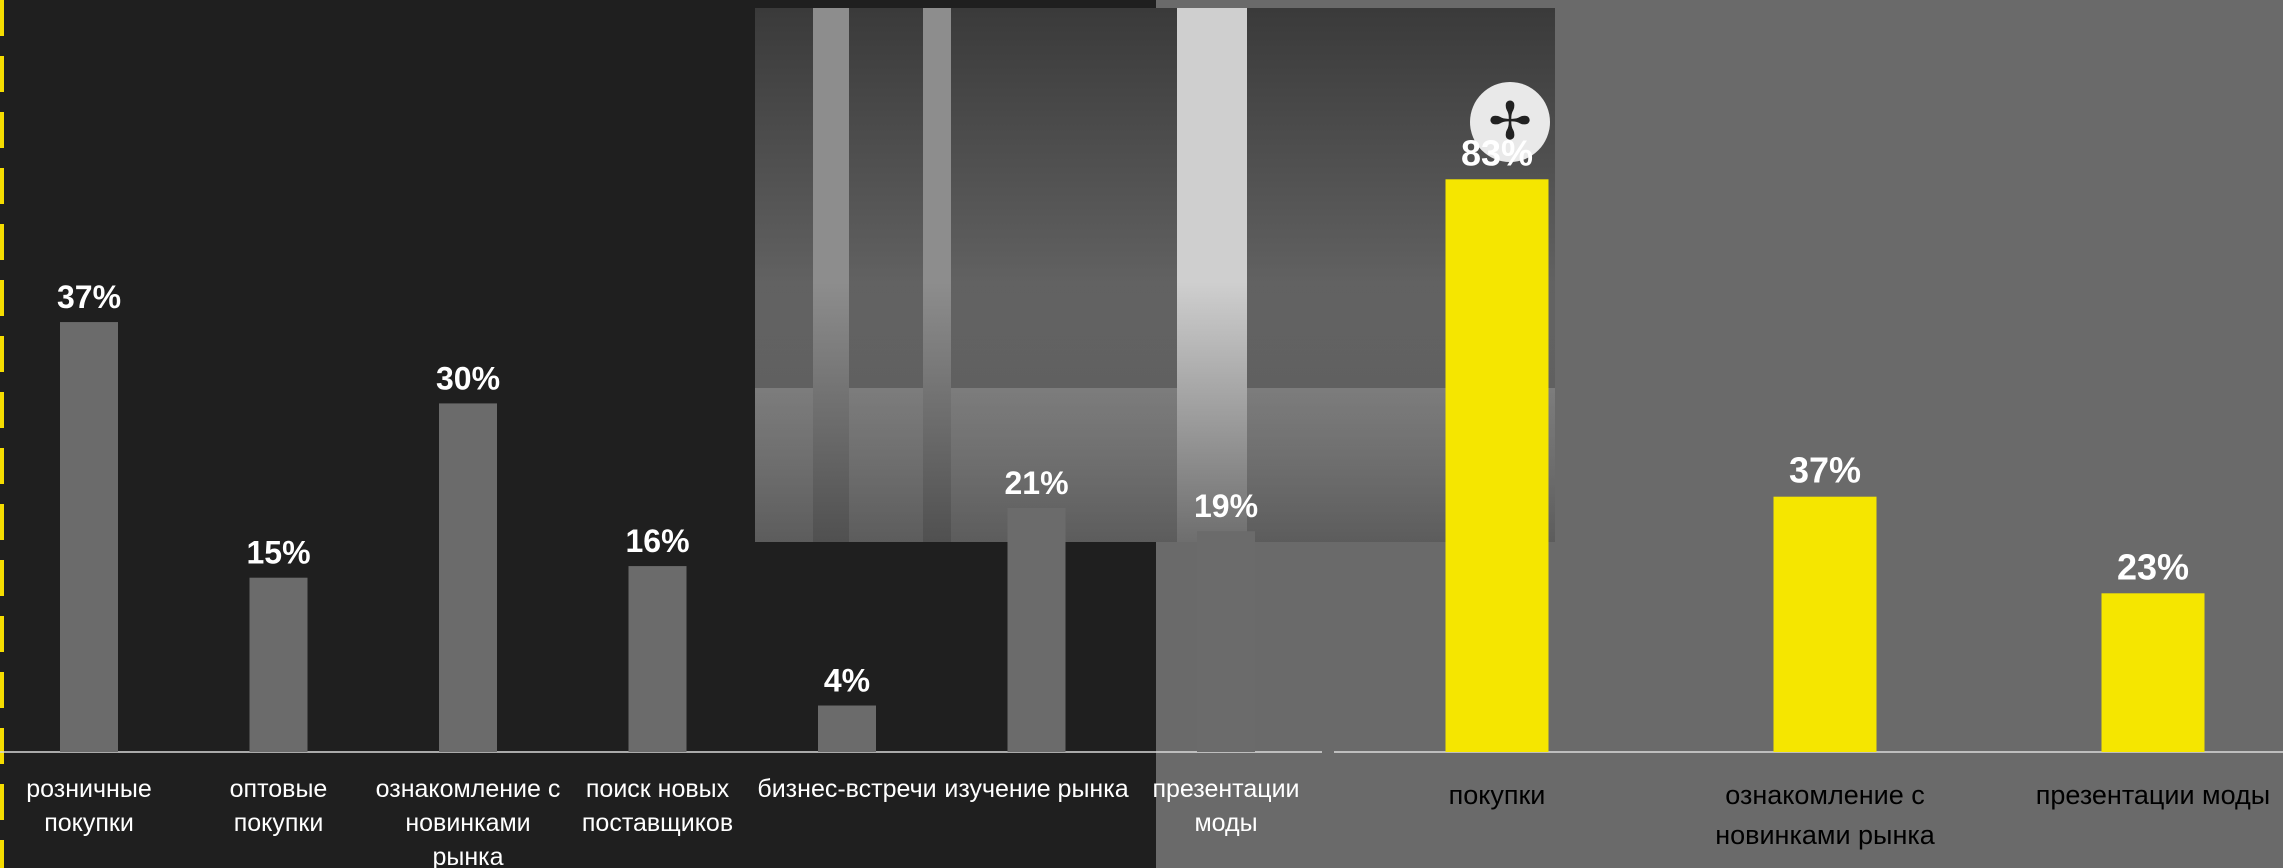  What do you see at coordinates (1225, 789) in the screenshot?
I see `category-label: презентации` at bounding box center [1225, 789].